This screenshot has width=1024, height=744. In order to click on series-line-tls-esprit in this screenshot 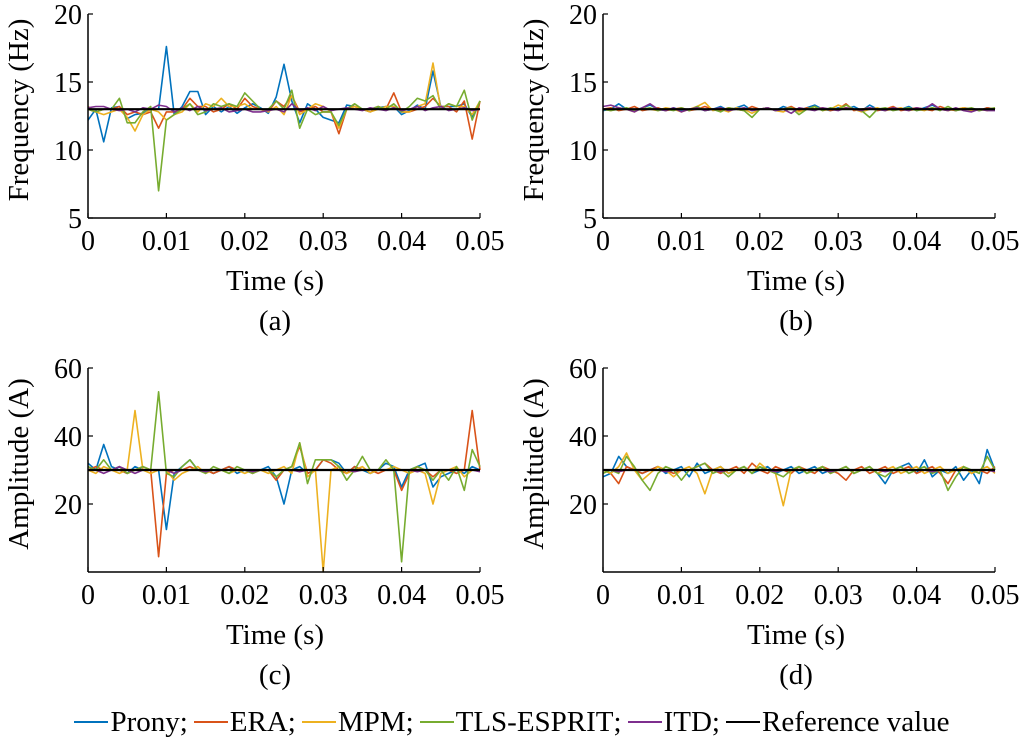, I will do `click(284, 476)`.